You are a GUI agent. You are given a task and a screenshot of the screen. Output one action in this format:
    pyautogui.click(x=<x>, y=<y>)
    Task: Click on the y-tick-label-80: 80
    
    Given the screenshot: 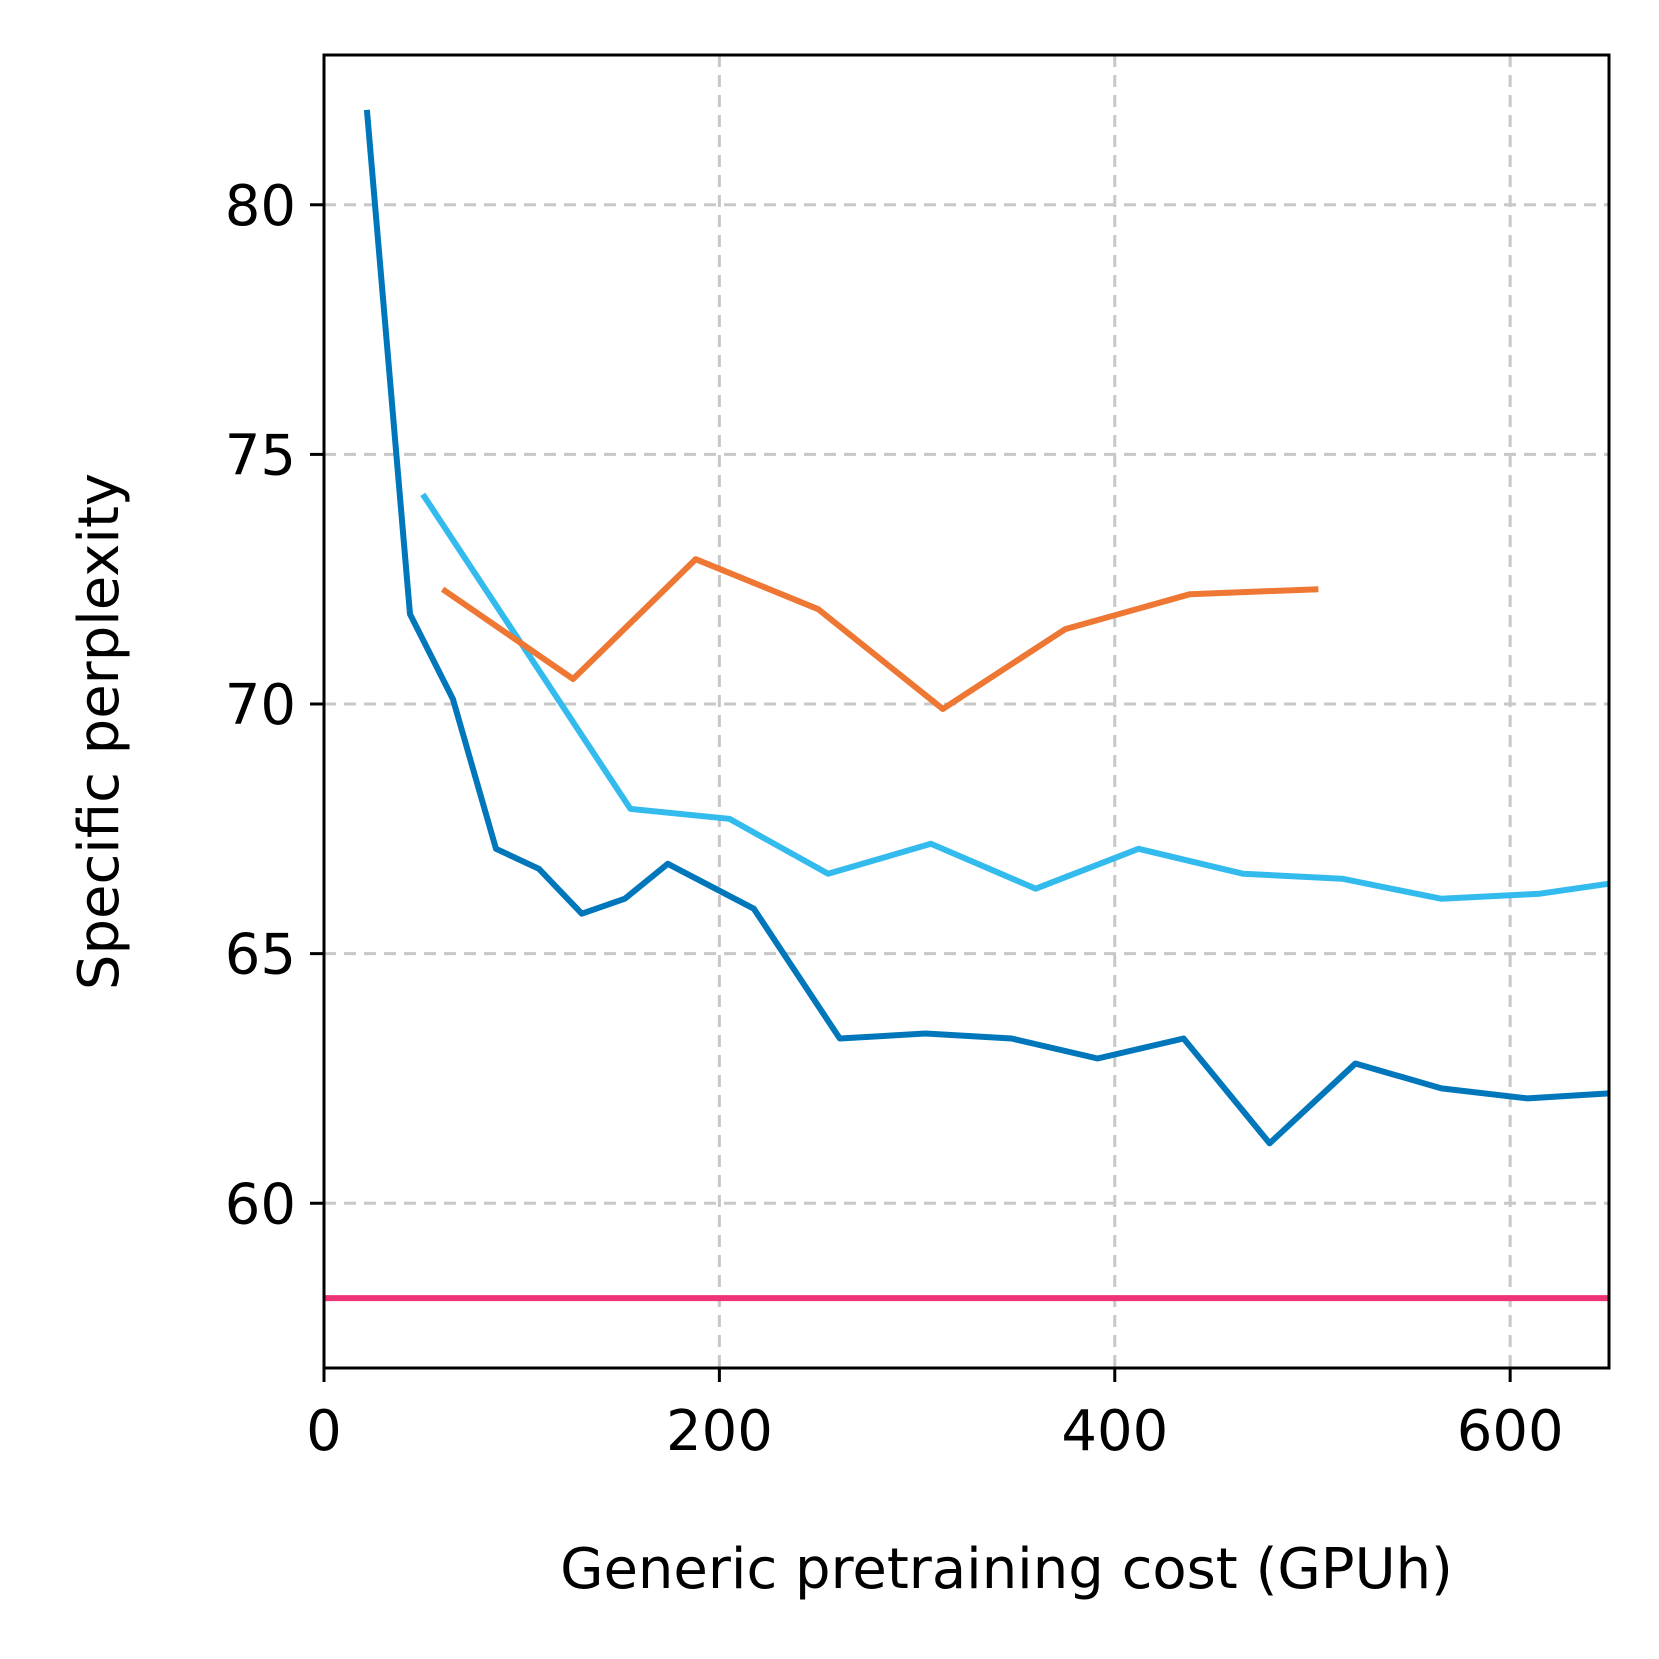 What is the action you would take?
    pyautogui.click(x=260, y=206)
    